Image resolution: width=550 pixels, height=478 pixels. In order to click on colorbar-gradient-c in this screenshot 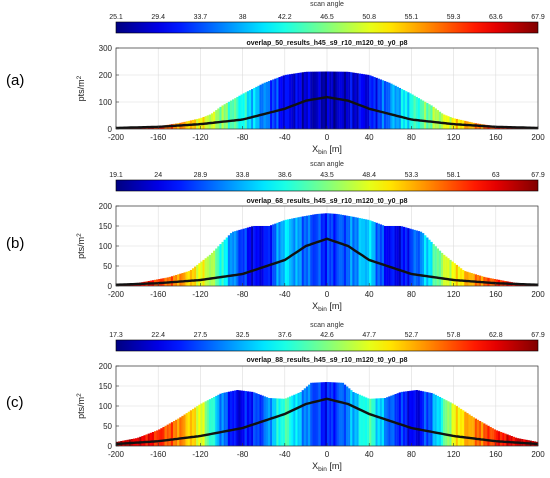, I will do `click(327, 345)`.